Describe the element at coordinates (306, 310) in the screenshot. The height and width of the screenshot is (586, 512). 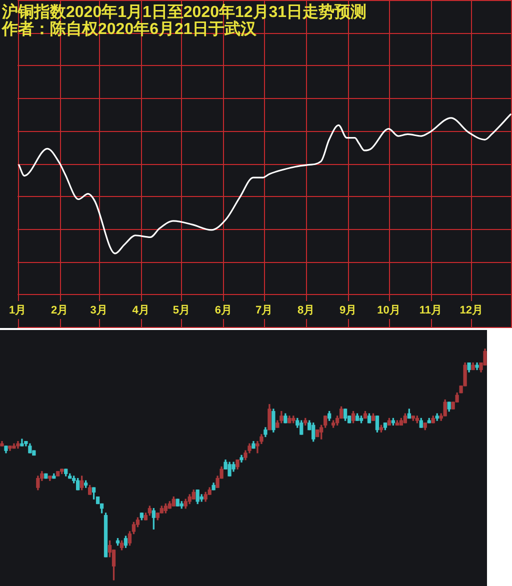
I see `x-tick-label: 8月` at that location.